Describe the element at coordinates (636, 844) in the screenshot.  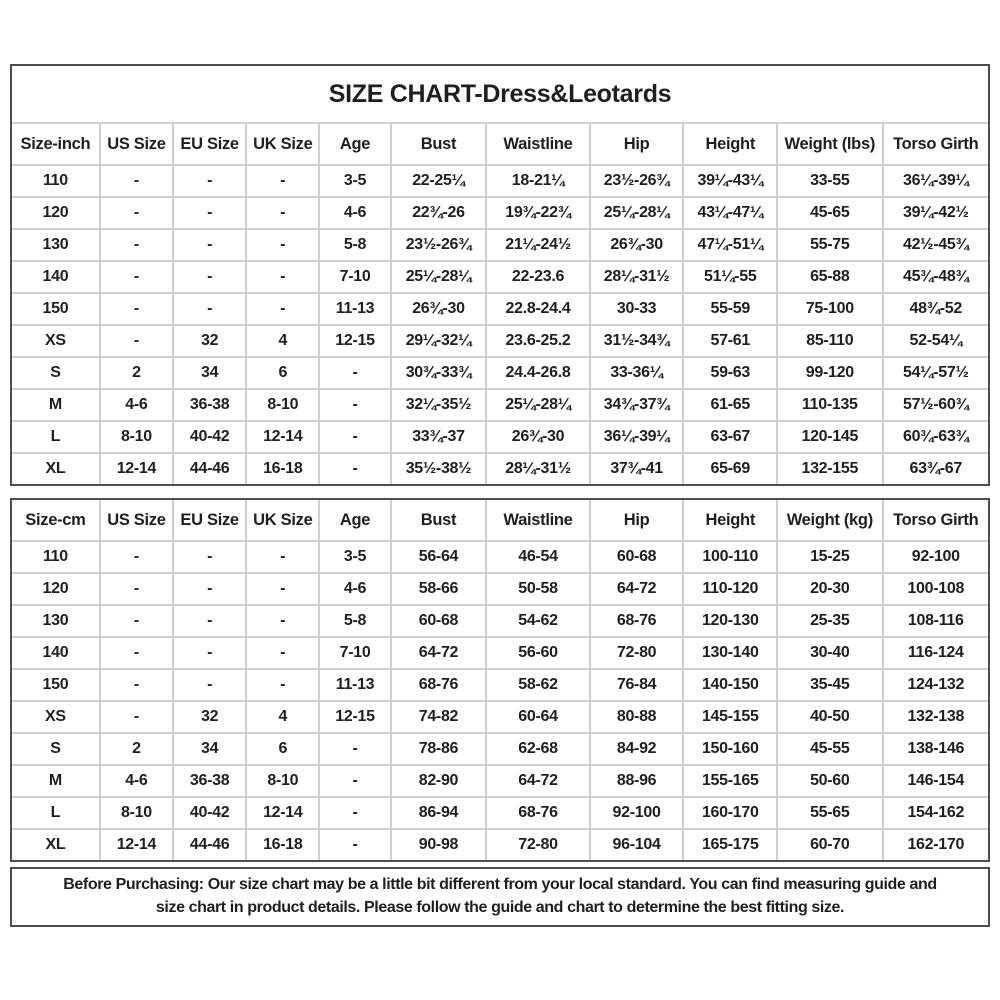
I see `table-cell: 96-104` at that location.